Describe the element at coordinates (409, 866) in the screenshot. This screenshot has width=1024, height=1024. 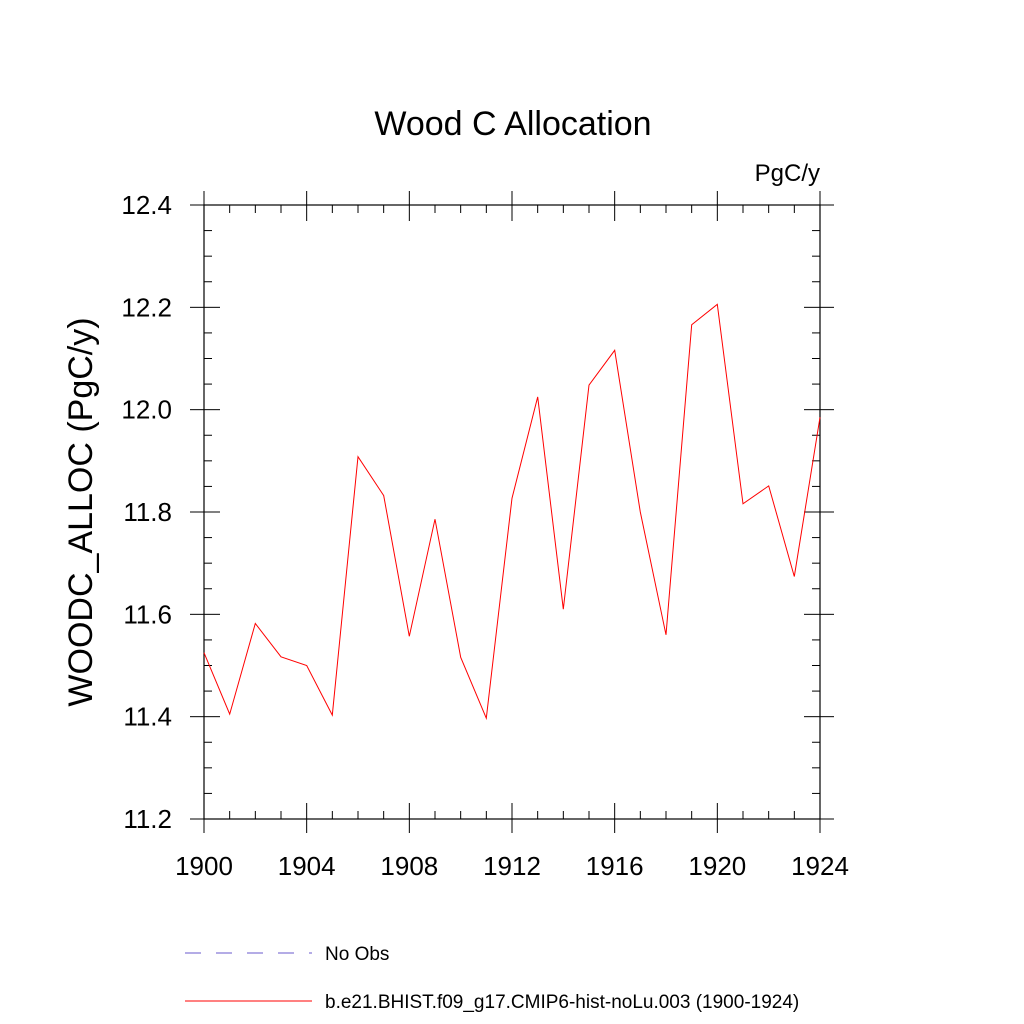
I see `x-tick-label: 1908` at that location.